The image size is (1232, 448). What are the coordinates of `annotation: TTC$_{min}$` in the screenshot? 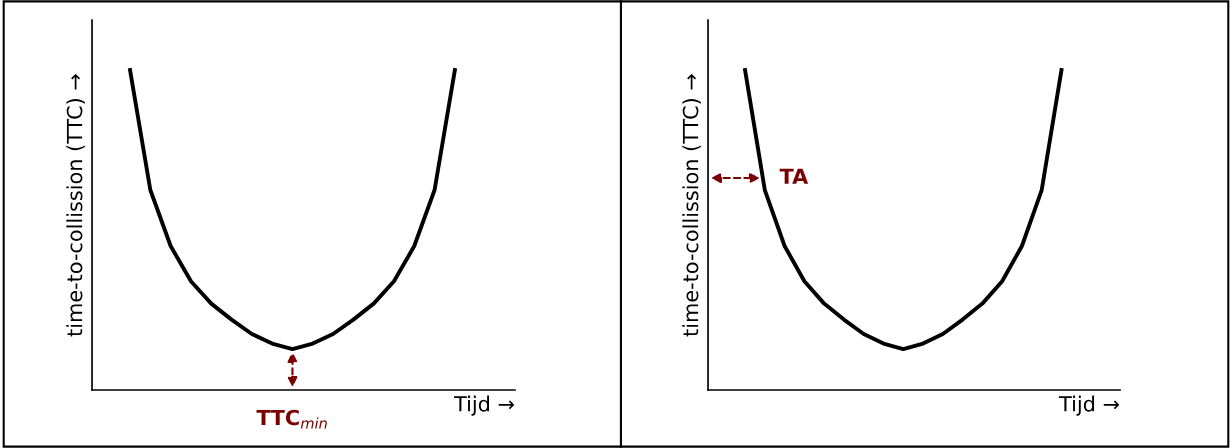 It's located at (291, 419).